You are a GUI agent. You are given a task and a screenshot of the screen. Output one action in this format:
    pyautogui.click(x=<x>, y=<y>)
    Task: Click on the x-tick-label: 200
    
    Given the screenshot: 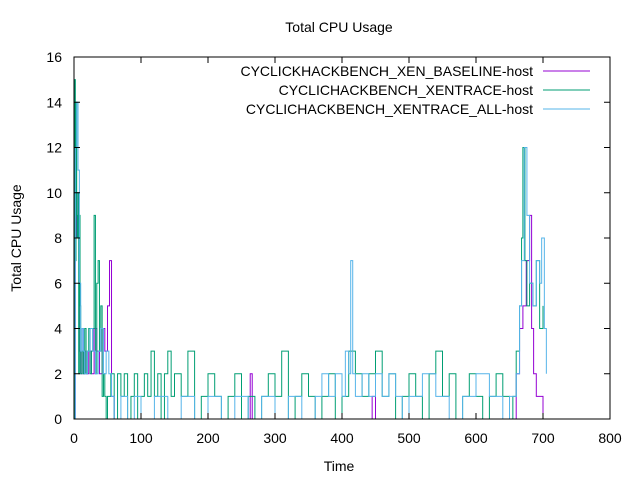 What is the action you would take?
    pyautogui.click(x=208, y=438)
    